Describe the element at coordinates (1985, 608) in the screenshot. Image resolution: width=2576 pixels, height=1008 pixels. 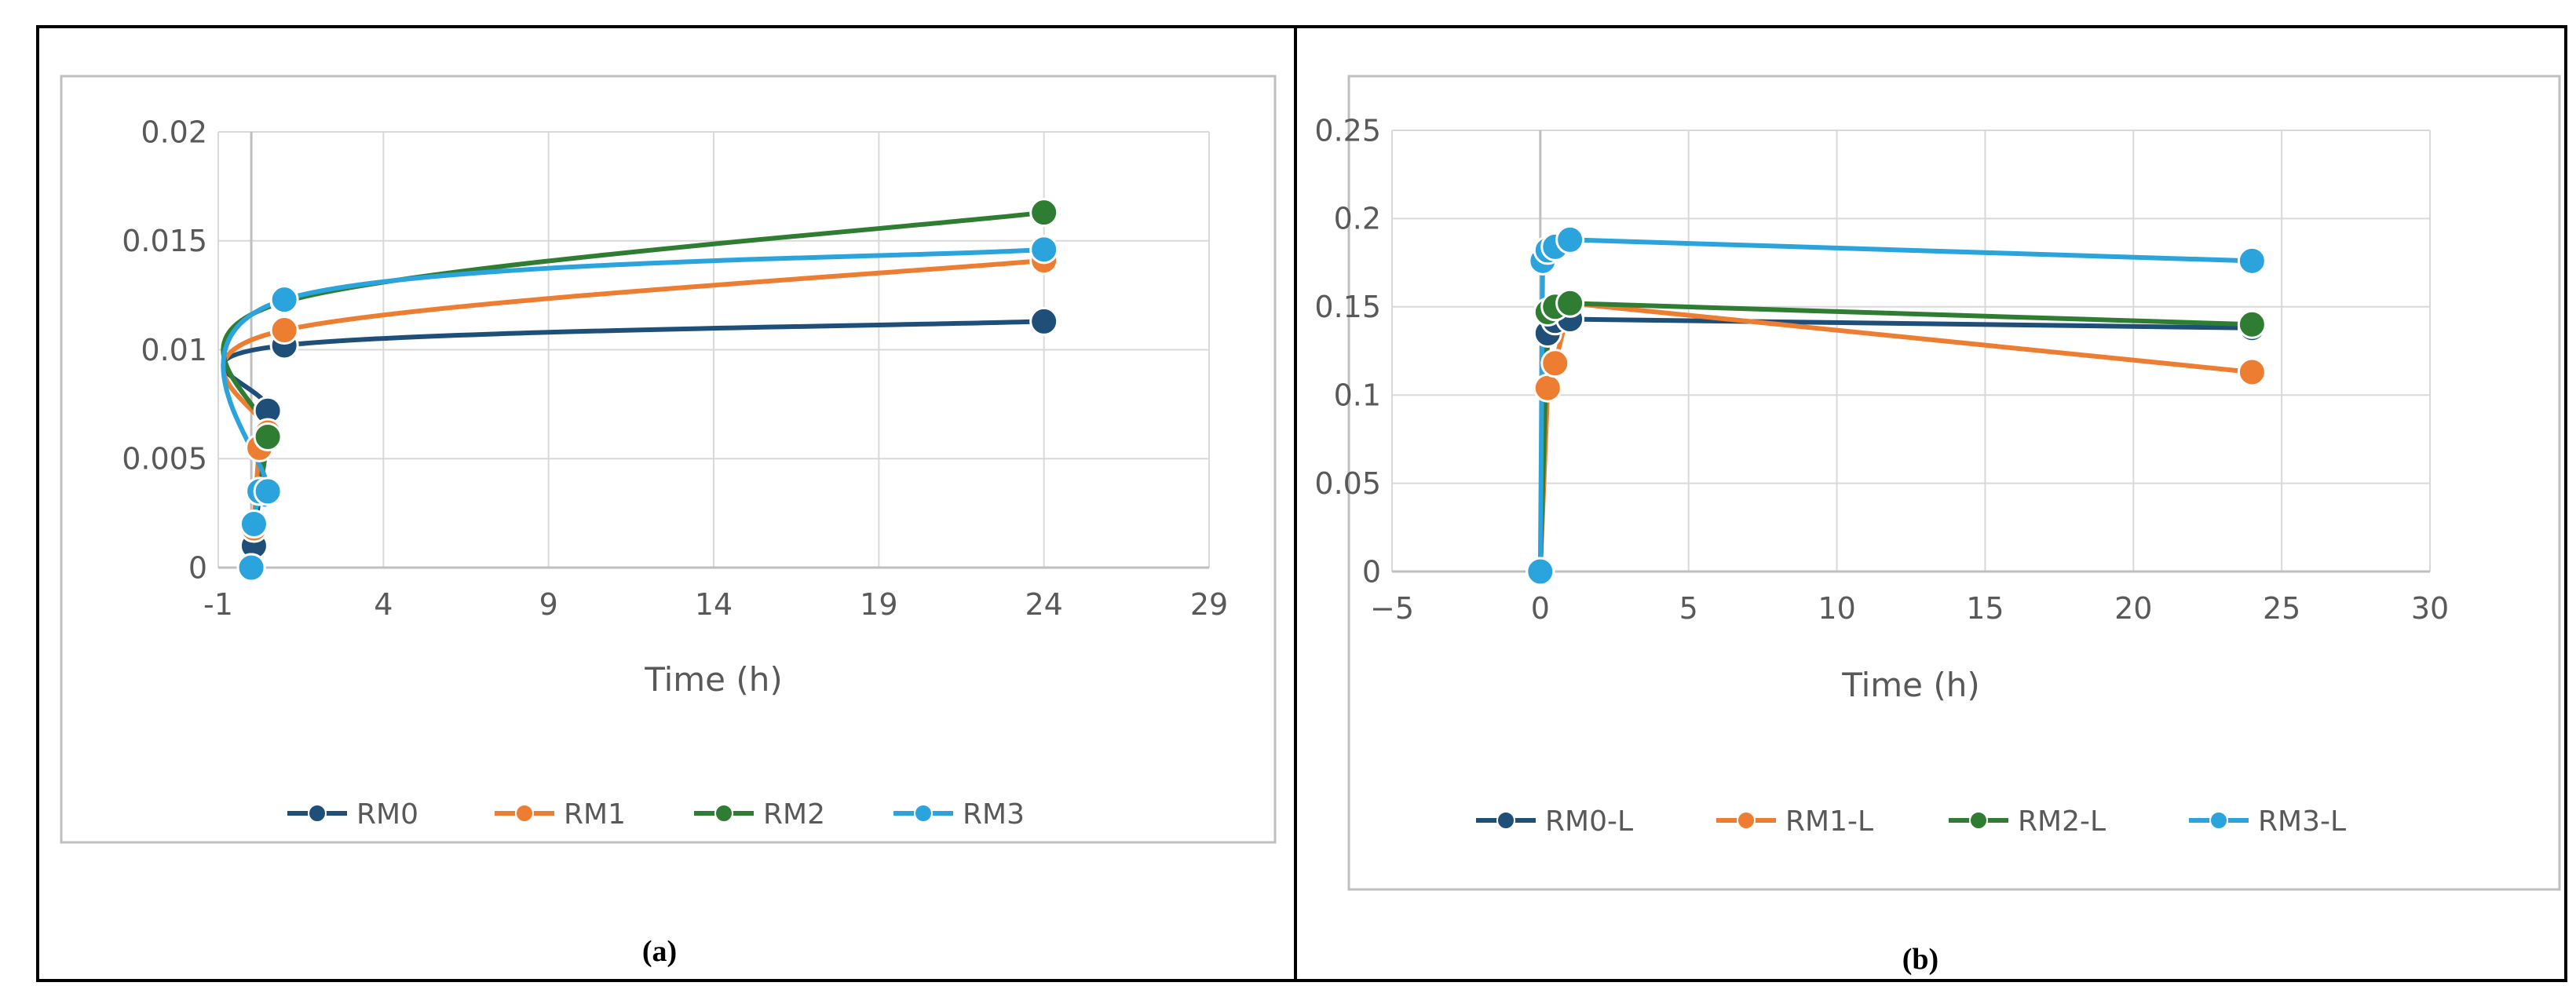
I see `chart-b-x-tick-label: 15` at that location.